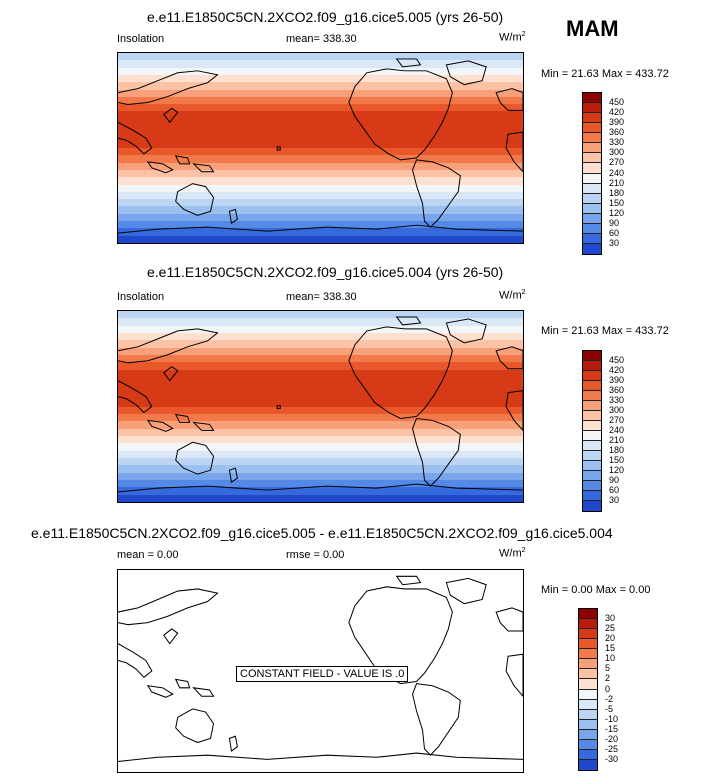 The image size is (715, 784). I want to click on colorbar-tick-label: -30, so click(612, 758).